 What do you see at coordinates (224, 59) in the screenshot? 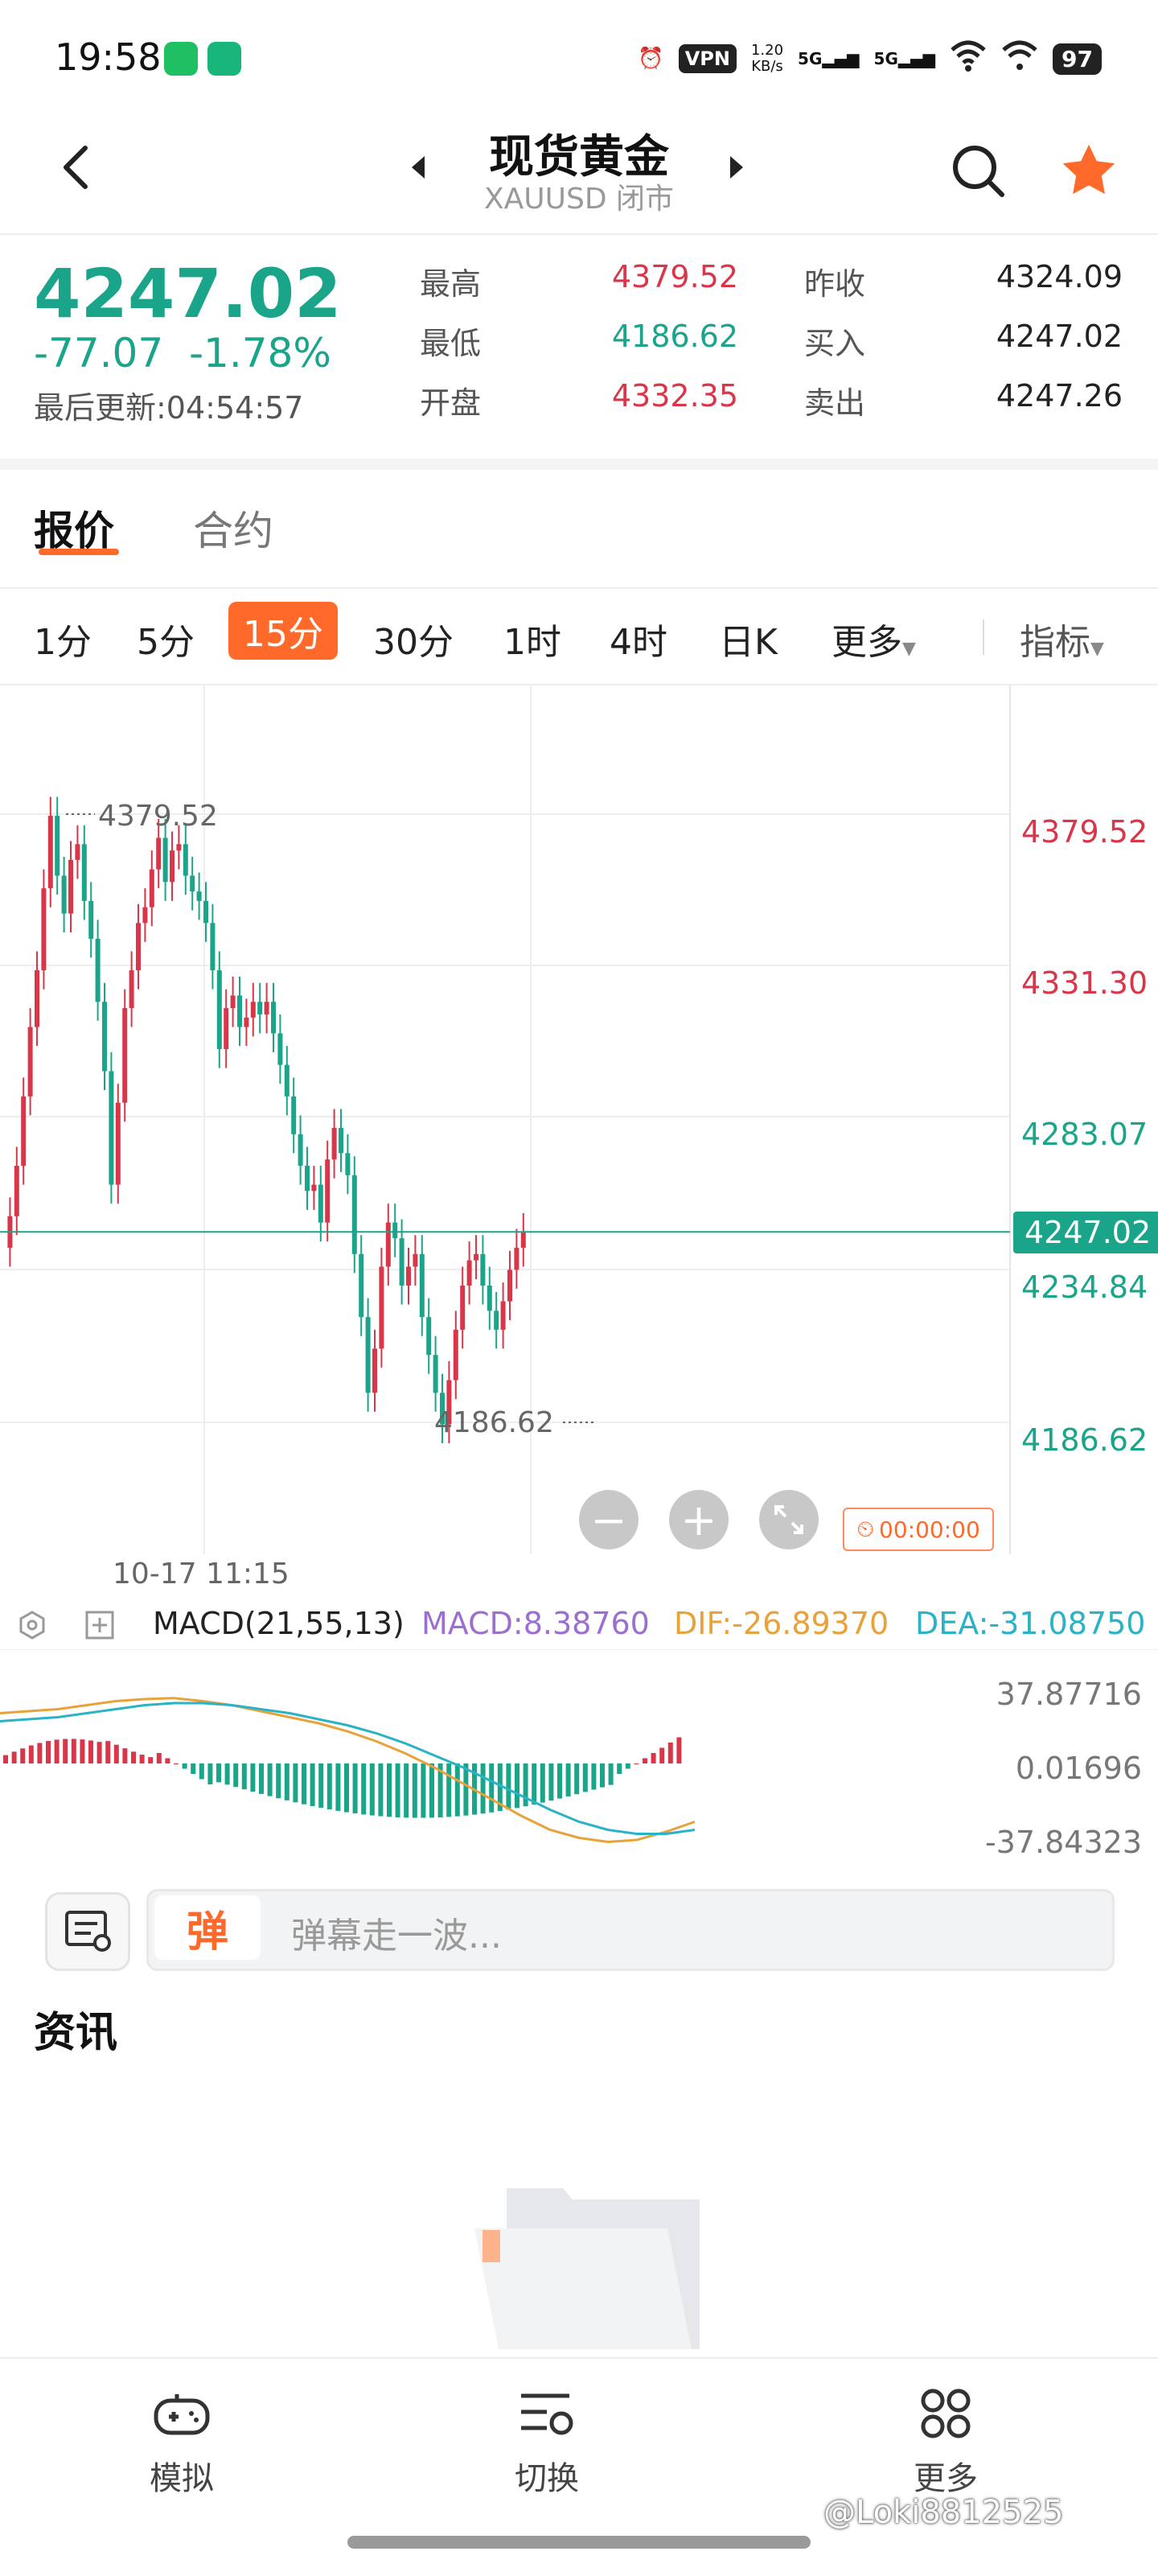
I see `app-notification-icon` at bounding box center [224, 59].